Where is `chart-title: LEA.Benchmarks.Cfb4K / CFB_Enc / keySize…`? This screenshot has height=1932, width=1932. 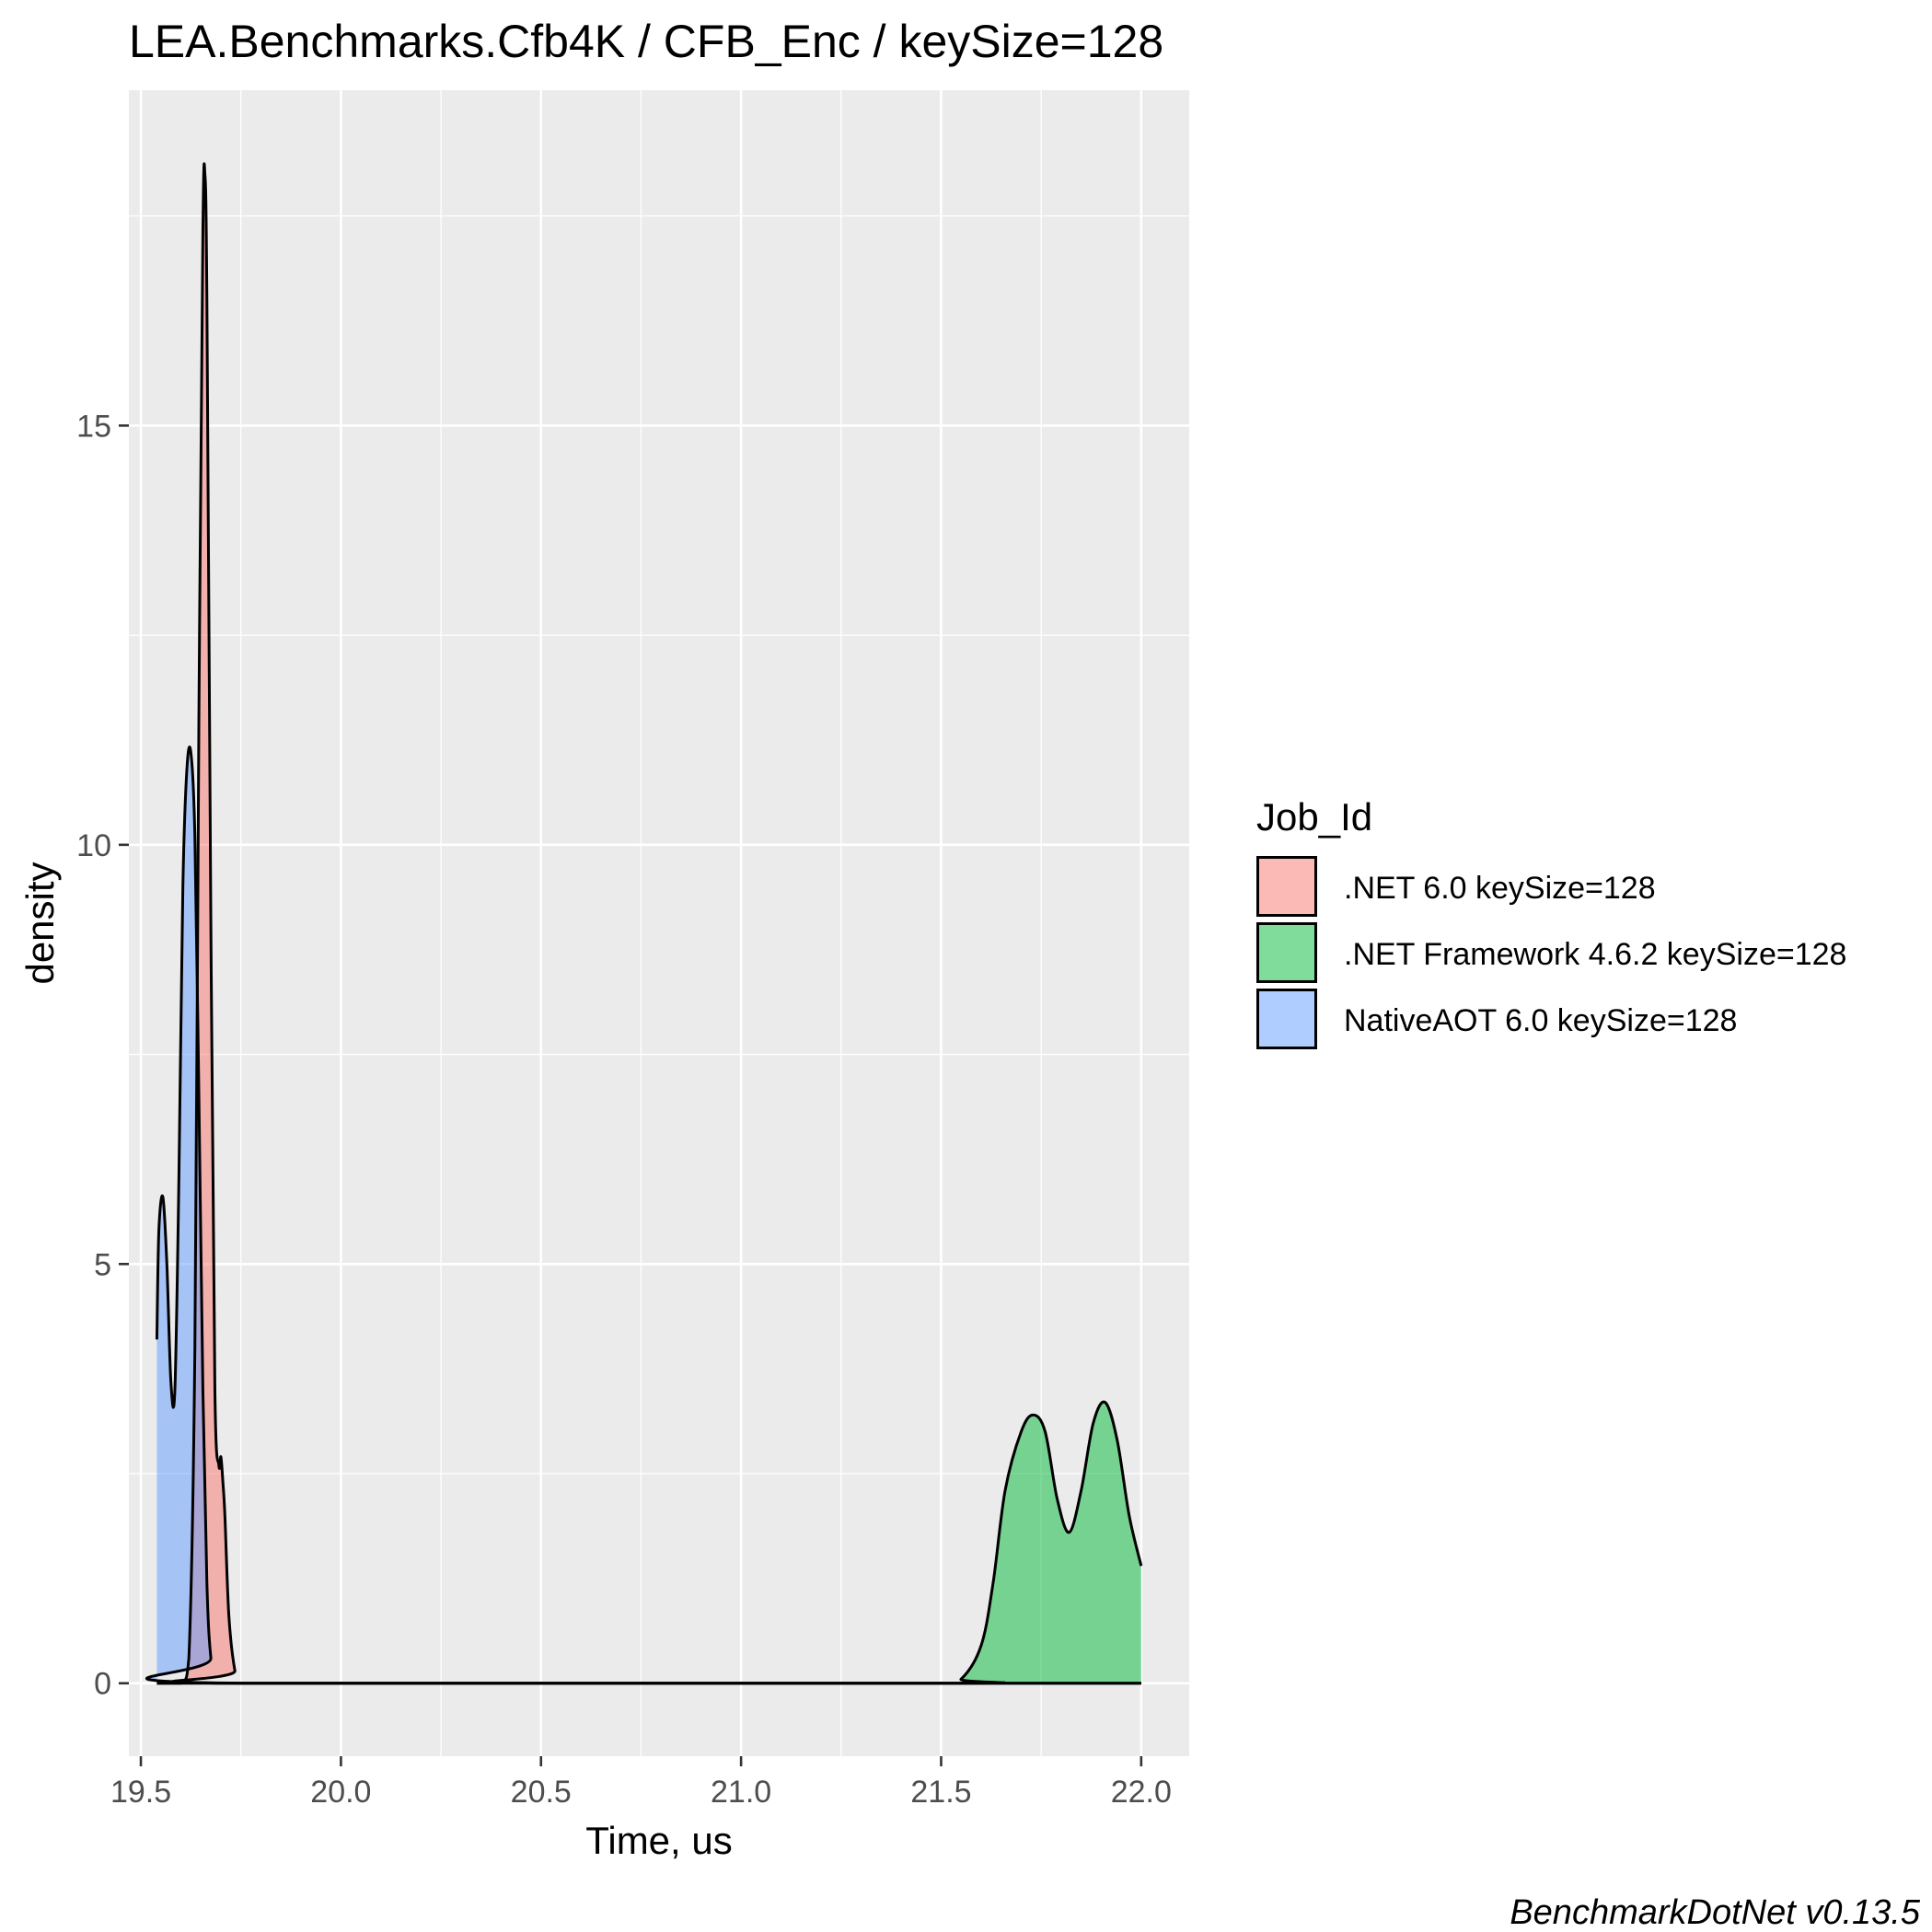
chart-title: LEA.Benchmarks.Cfb4K / CFB_Enc / keySize… is located at coordinates (646, 42).